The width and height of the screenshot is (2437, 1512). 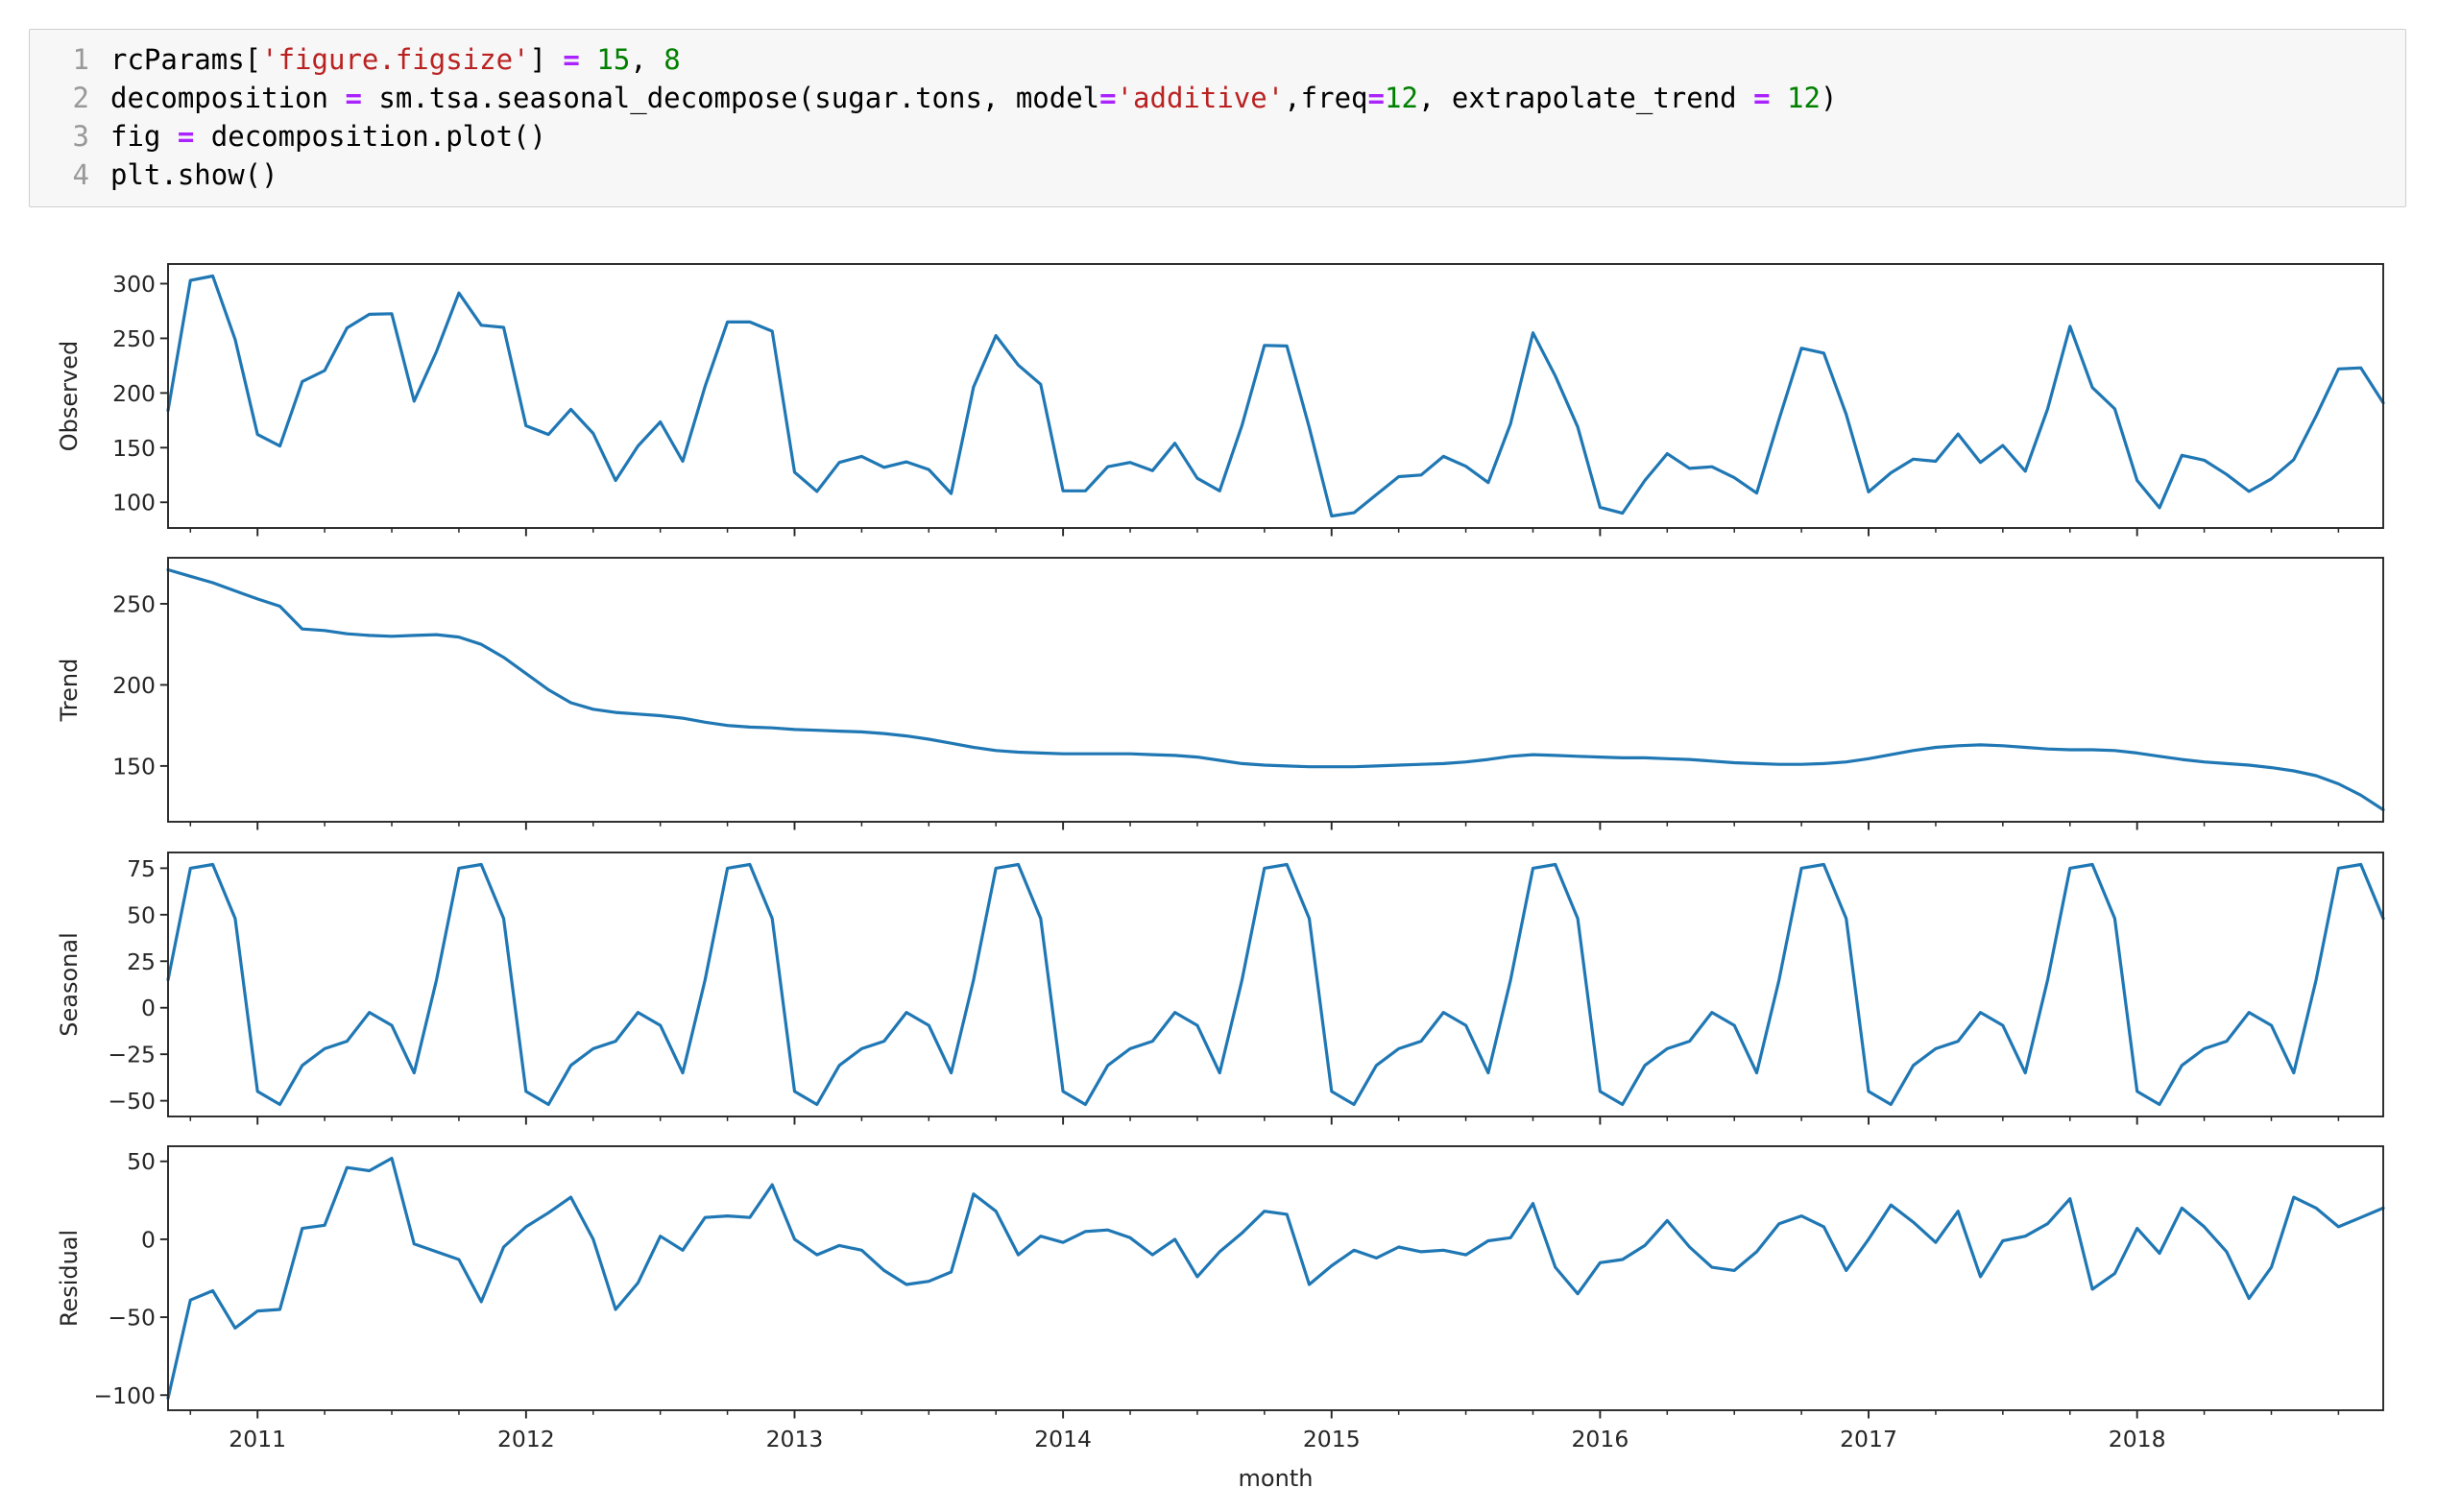 What do you see at coordinates (1218, 136) in the screenshot?
I see `code-line: 3 fig = decomposition.plot()` at bounding box center [1218, 136].